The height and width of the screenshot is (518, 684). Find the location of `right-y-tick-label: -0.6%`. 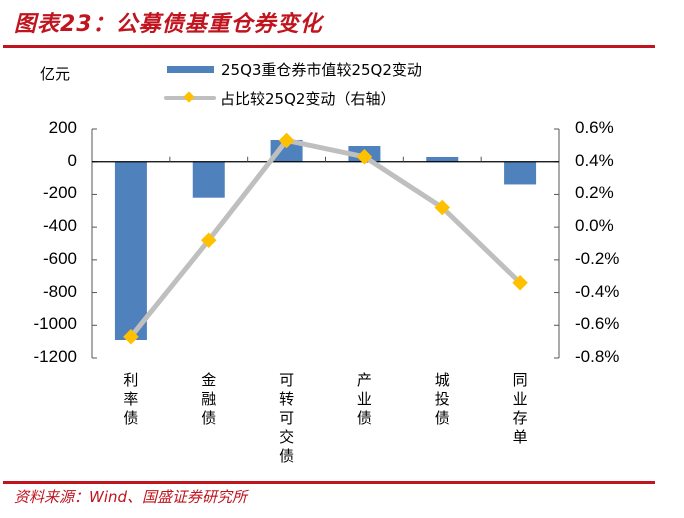

right-y-tick-label: -0.6% is located at coordinates (597, 324).